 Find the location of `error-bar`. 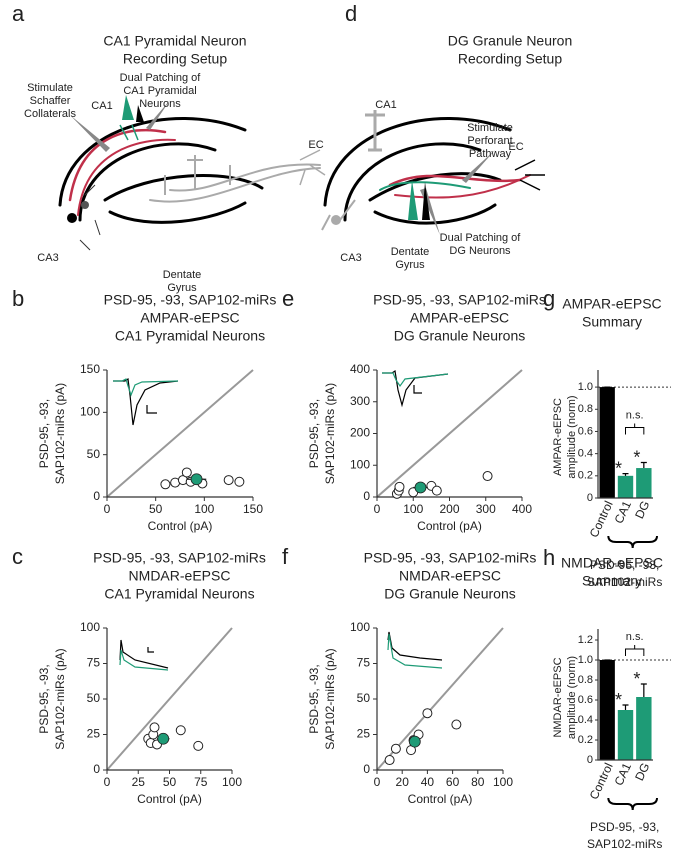

error-bar is located at coordinates (625, 474).